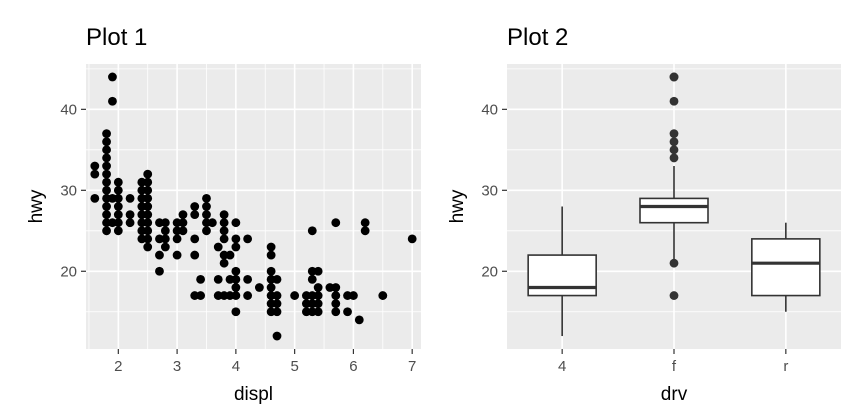 Image resolution: width=865 pixels, height=418 pixels. What do you see at coordinates (674, 210) in the screenshot?
I see `box-iqr` at bounding box center [674, 210].